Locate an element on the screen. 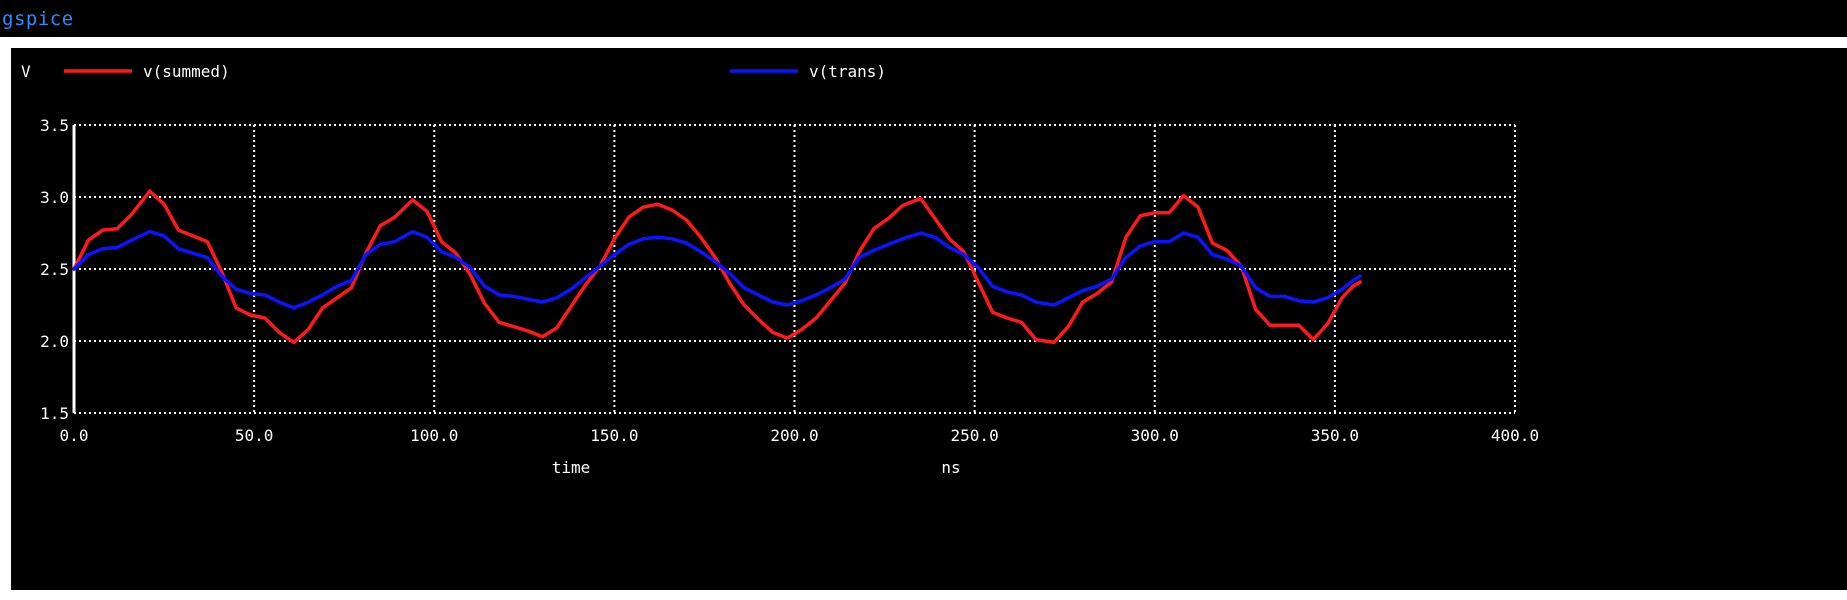  y-tick-label: 3.0 is located at coordinates (54, 197).